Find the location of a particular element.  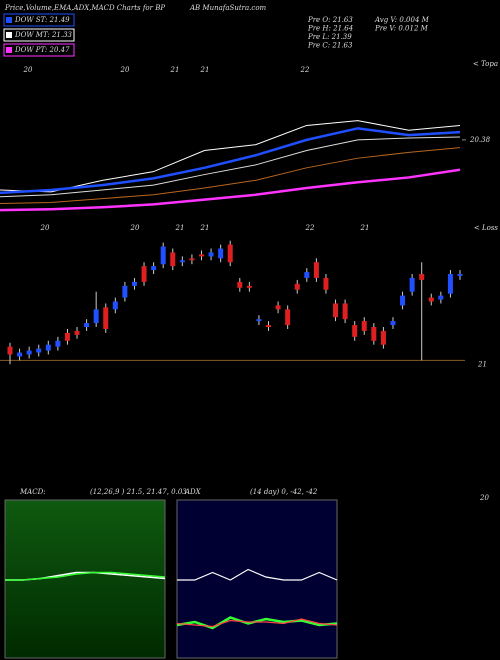

axis-note: < Loss is located at coordinates (486, 228).